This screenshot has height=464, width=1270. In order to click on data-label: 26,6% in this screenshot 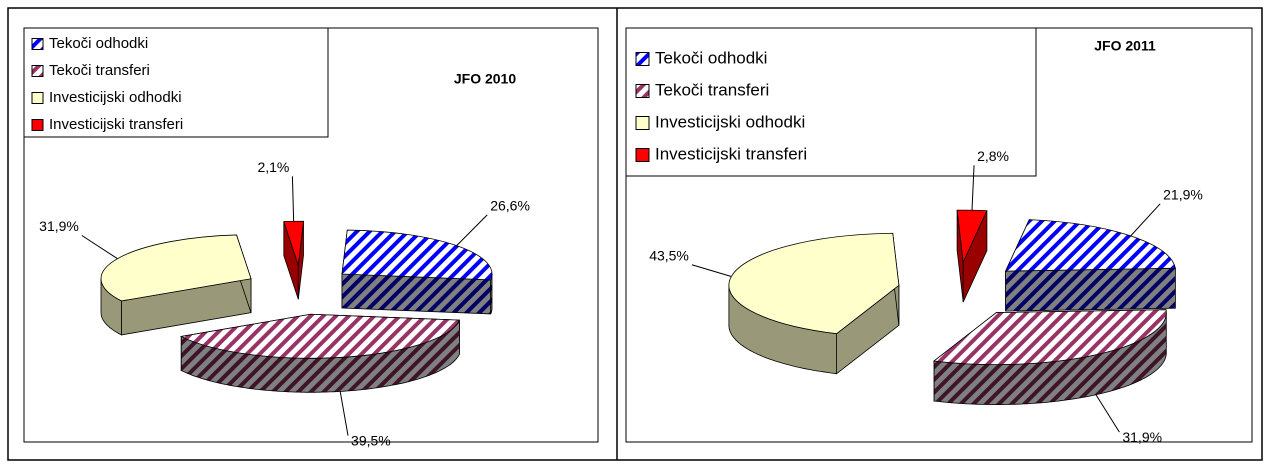, I will do `click(510, 206)`.